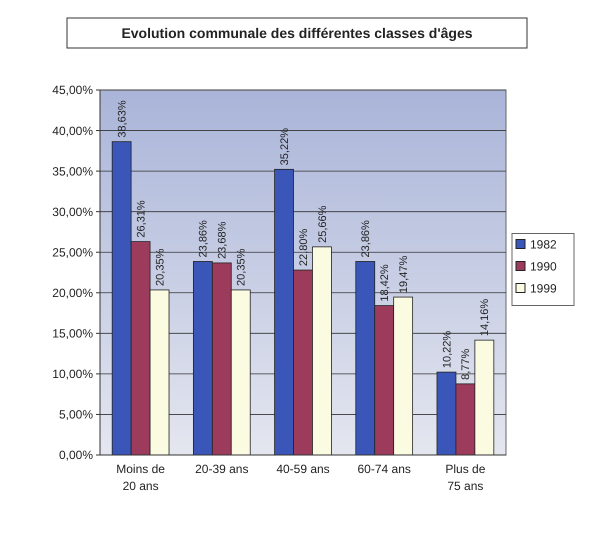 The image size is (594, 533). Describe the element at coordinates (141, 219) in the screenshot. I see `data-label: 26,31%` at that location.